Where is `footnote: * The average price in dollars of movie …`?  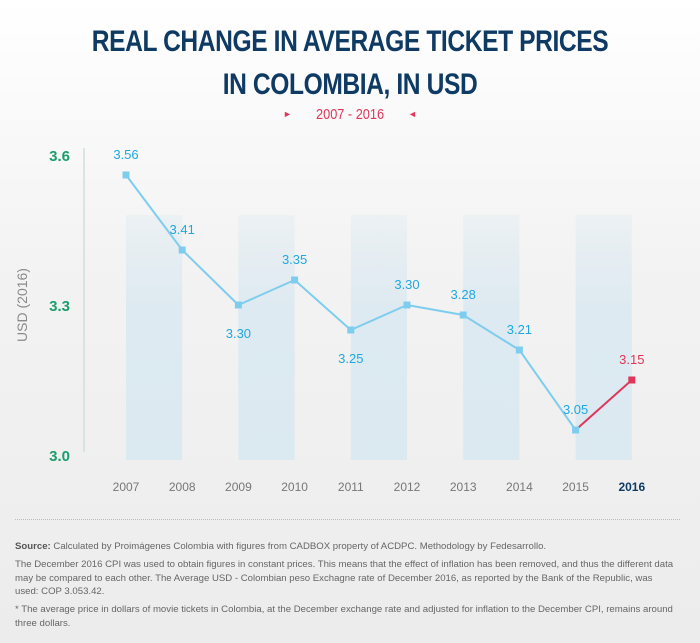
footnote: * The average price in dollars of movie … is located at coordinates (344, 616).